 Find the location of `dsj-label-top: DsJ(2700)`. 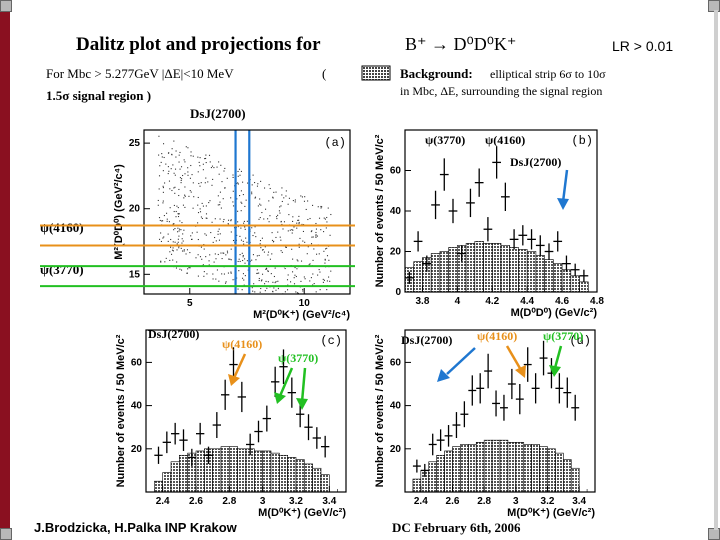

dsj-label-top: DsJ(2700) is located at coordinates (218, 113).